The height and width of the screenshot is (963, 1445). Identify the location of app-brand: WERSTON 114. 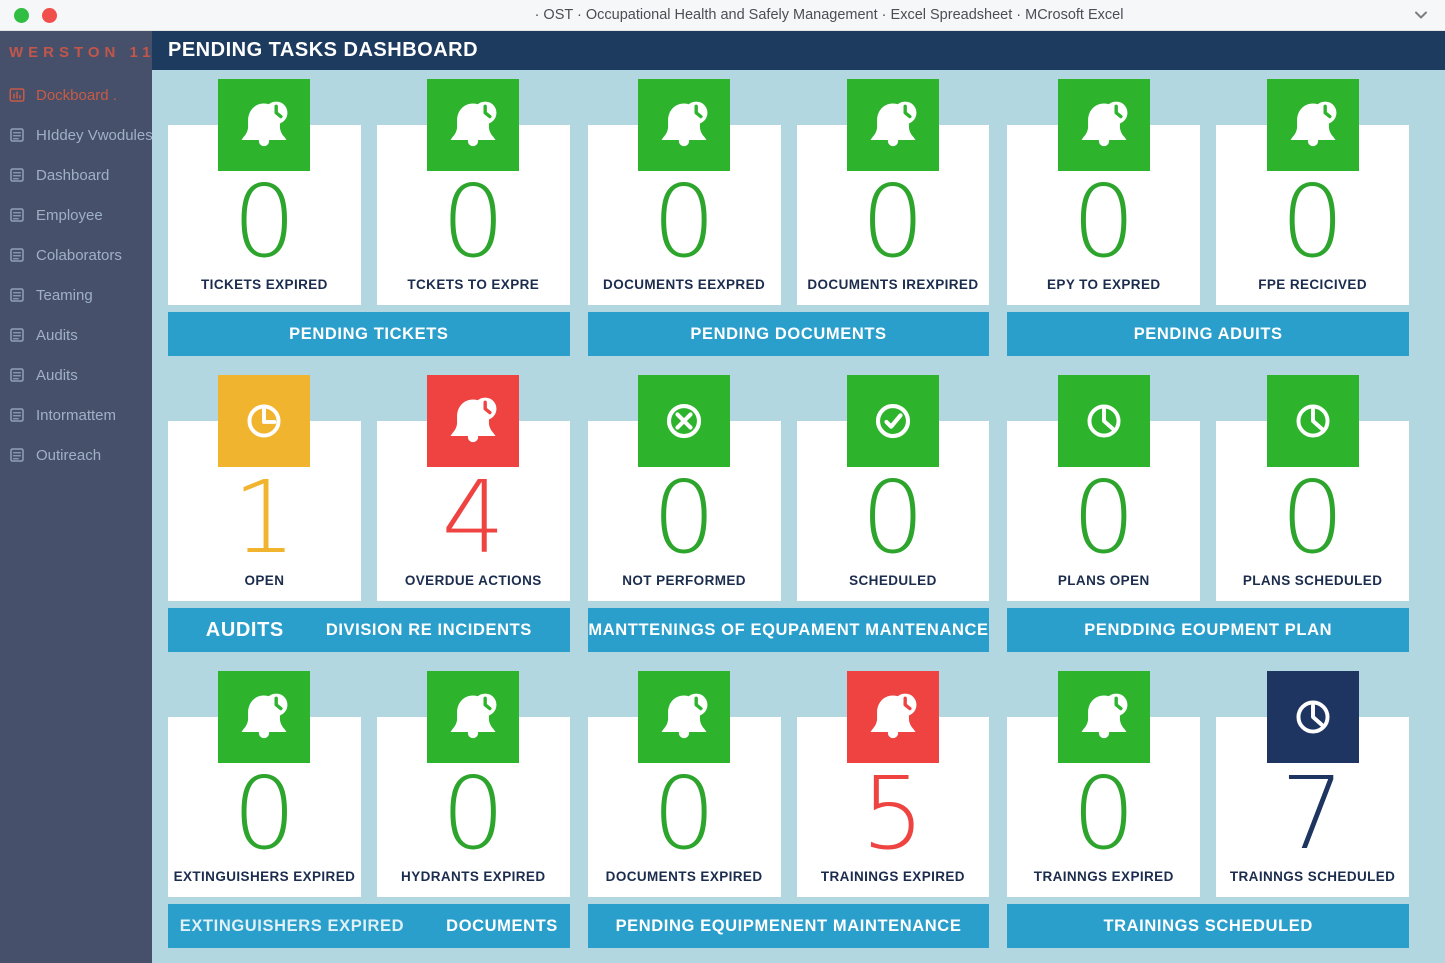
(89, 52).